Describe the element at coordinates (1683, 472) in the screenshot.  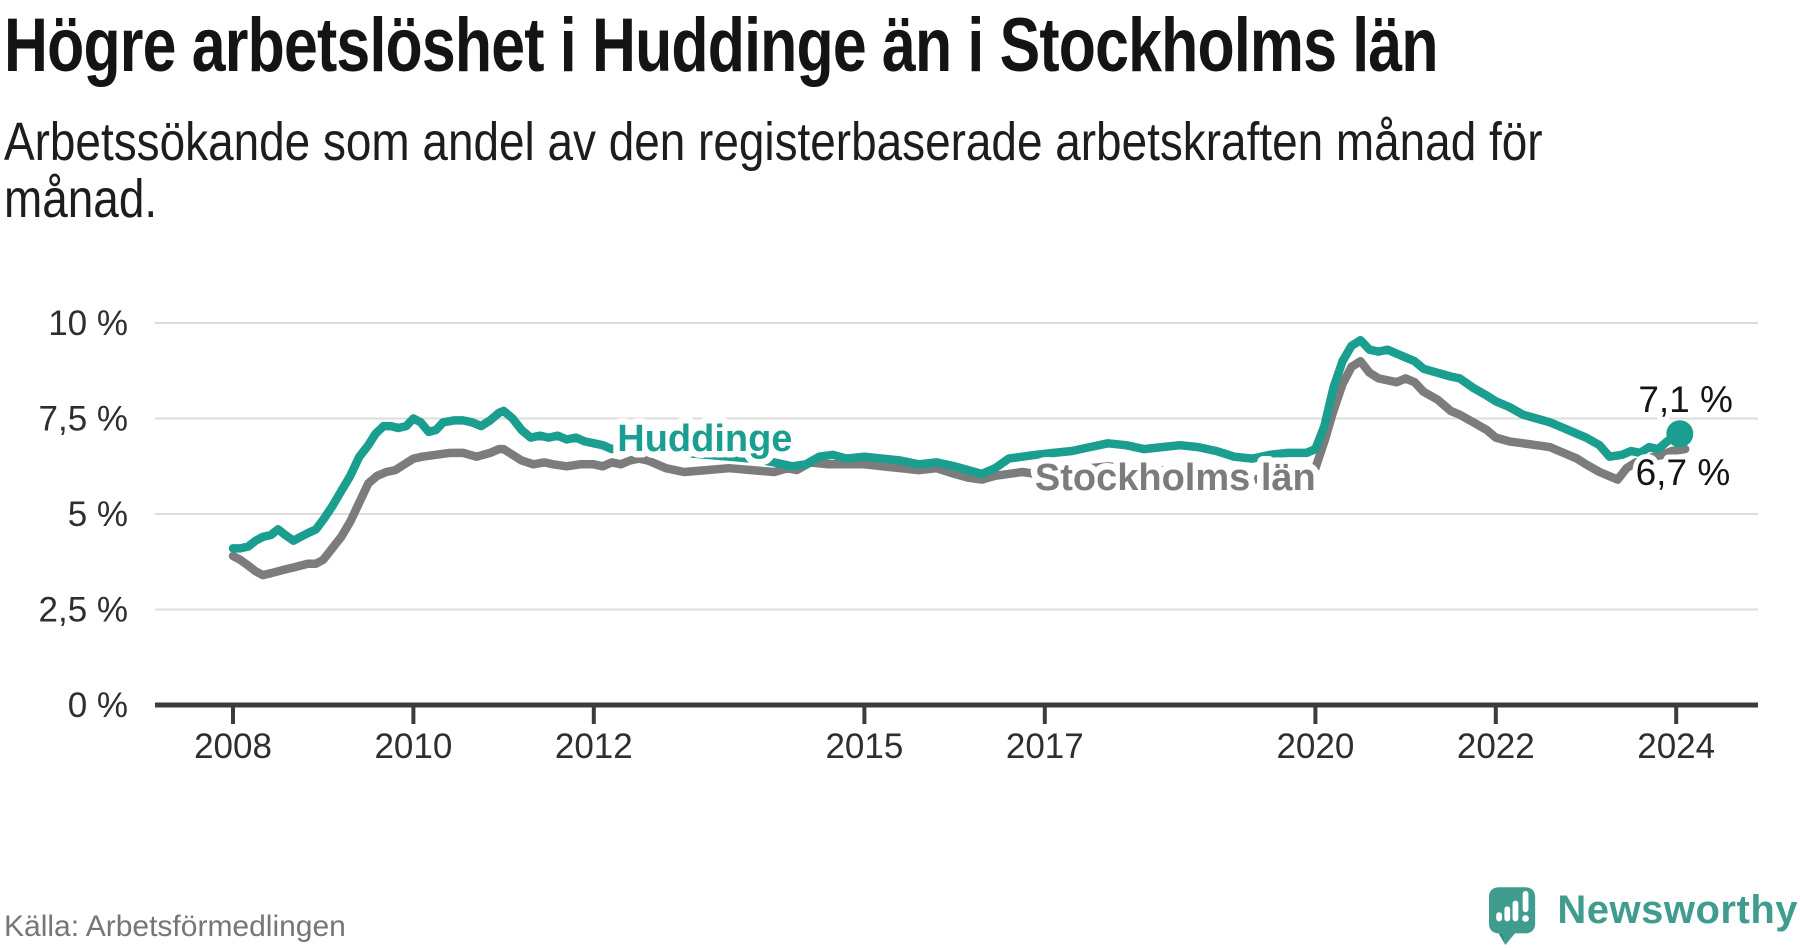
I see `end-value-annotation: 6,7 %` at that location.